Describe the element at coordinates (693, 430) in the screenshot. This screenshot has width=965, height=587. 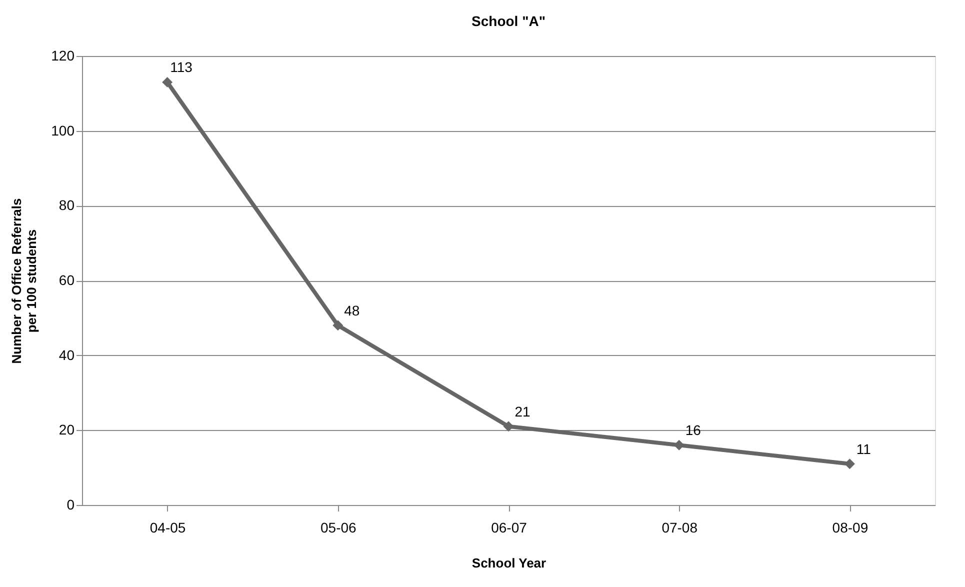
I see `data-label: 16` at that location.